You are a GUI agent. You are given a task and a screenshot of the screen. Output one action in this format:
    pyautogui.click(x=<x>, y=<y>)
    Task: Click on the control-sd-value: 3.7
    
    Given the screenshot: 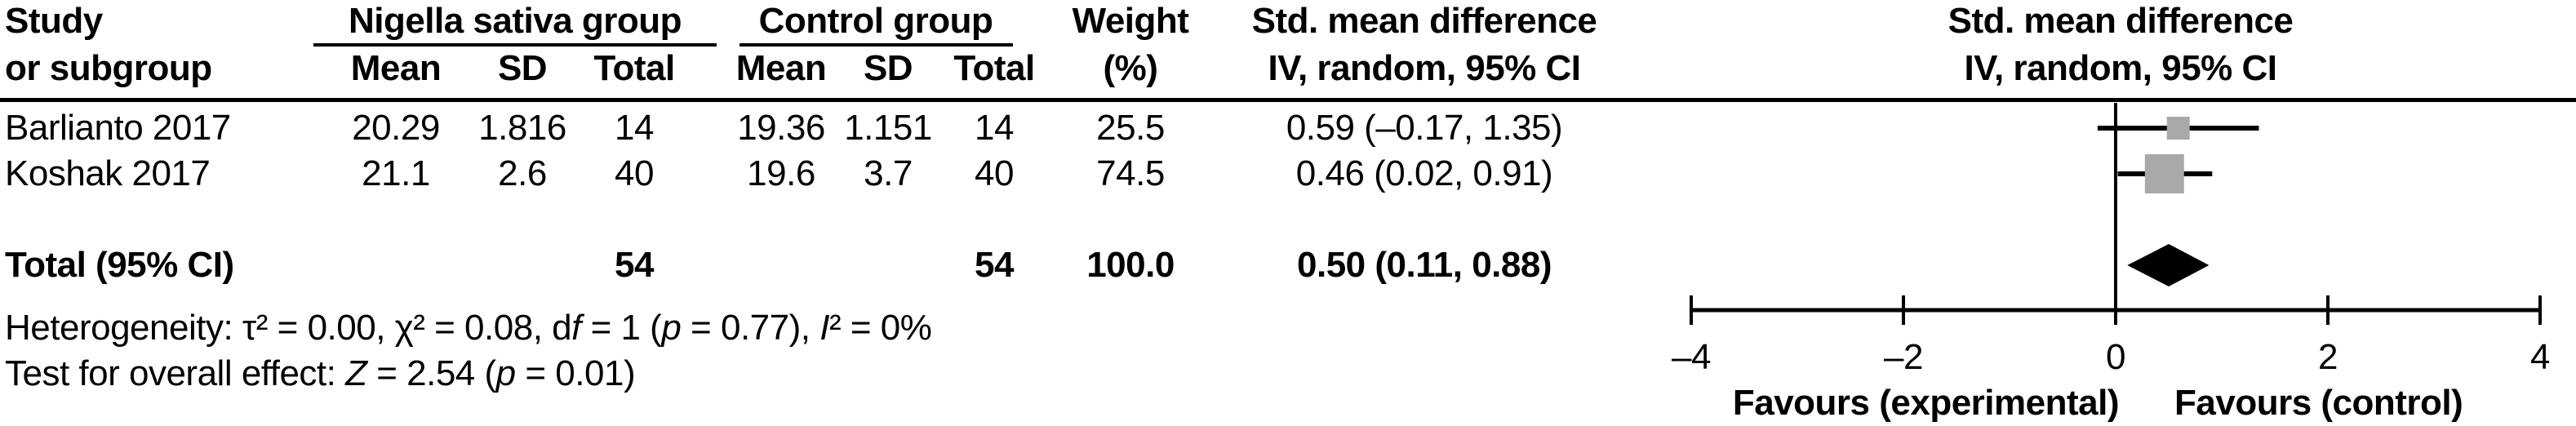 What is the action you would take?
    pyautogui.click(x=888, y=173)
    